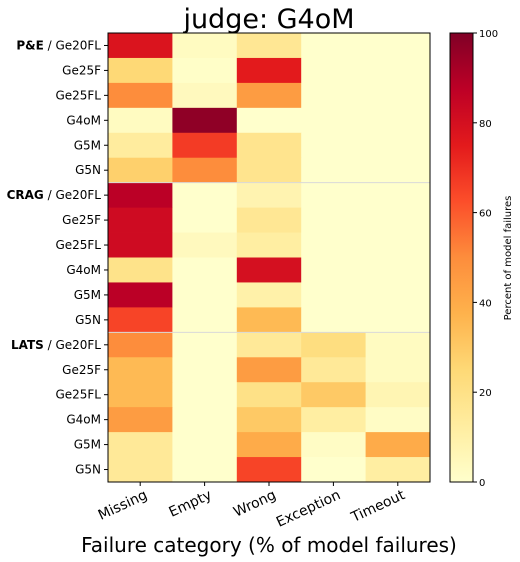  What do you see at coordinates (461, 257) in the screenshot?
I see `colorbar` at bounding box center [461, 257].